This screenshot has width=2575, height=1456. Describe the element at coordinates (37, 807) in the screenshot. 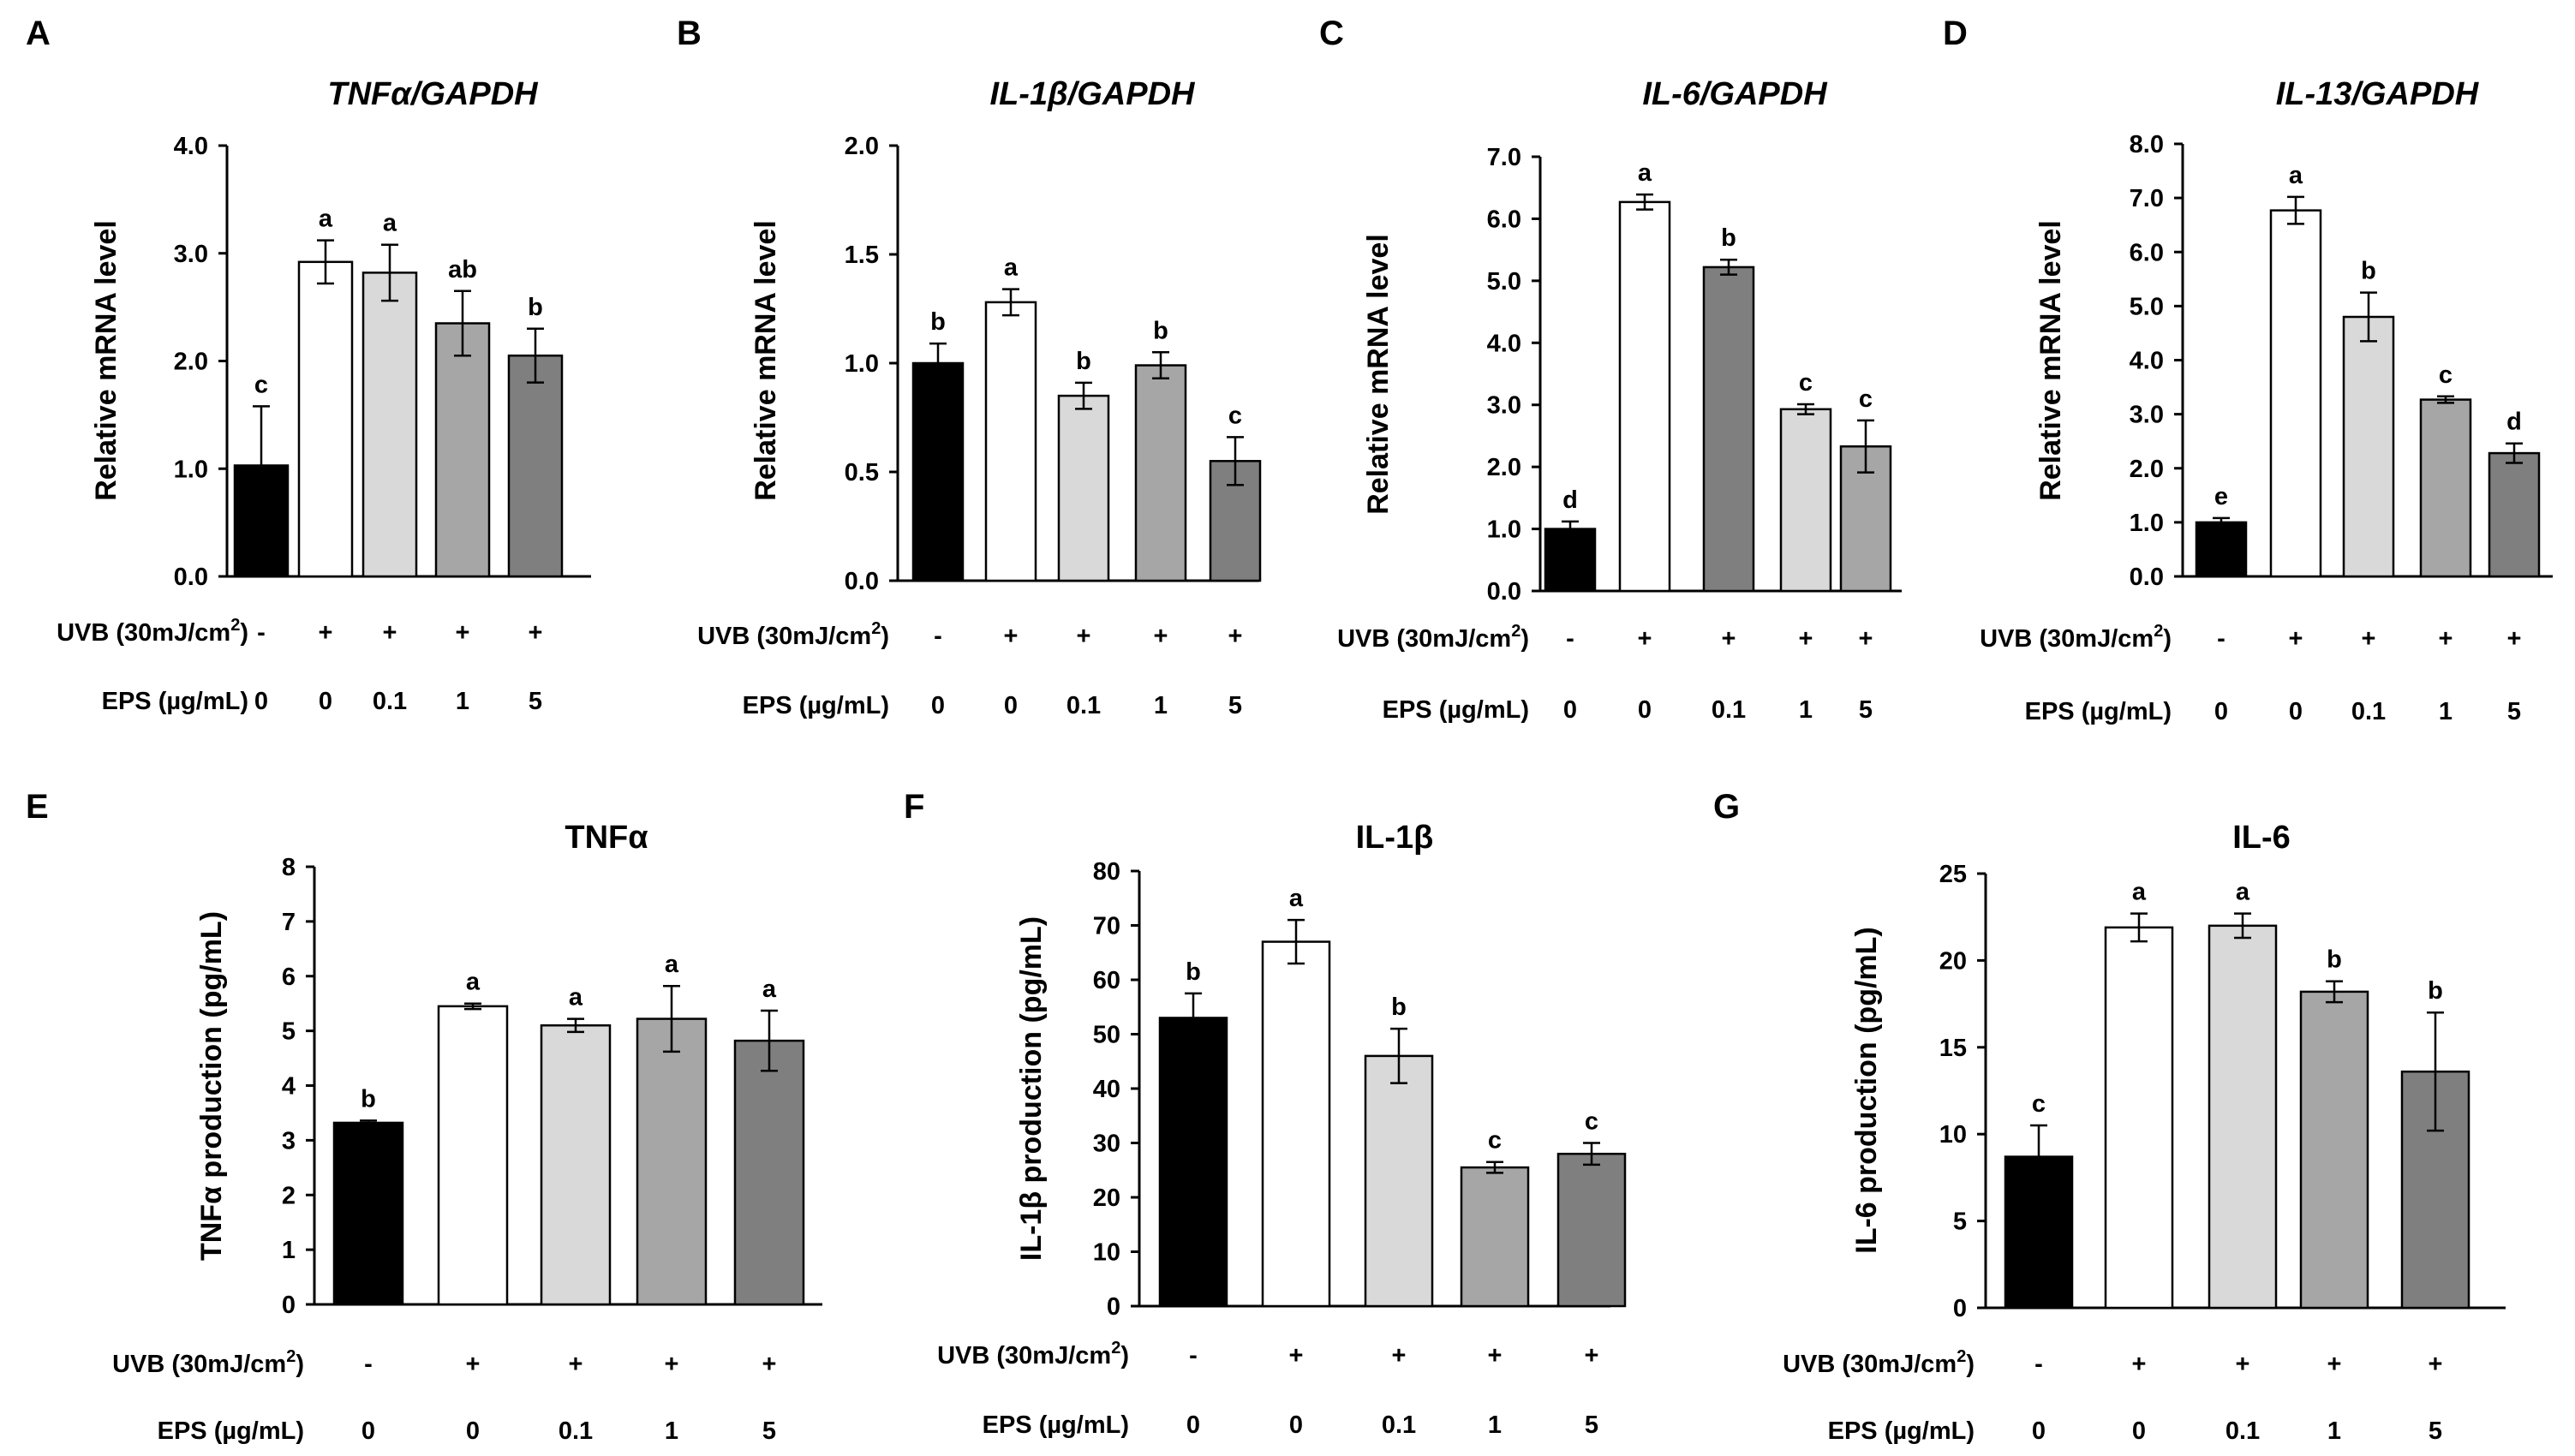

I see `panel-e-letter: E` at that location.